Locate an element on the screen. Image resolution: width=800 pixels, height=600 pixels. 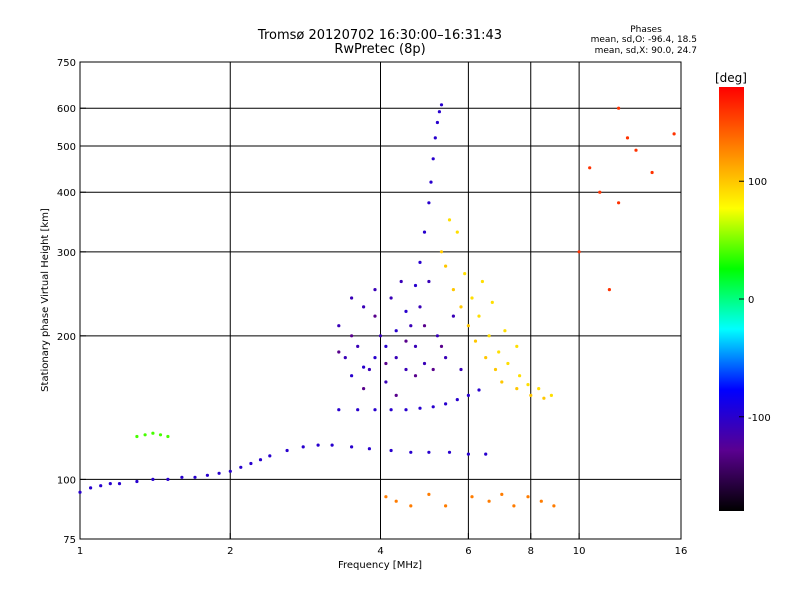
y-tick-label: 750 is located at coordinates (66, 63).